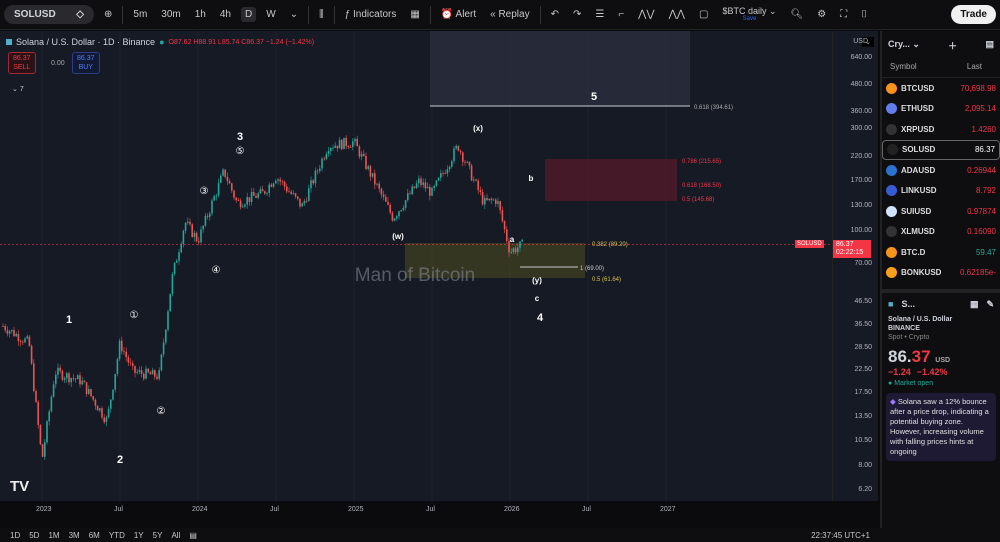 The image size is (1000, 542). Describe the element at coordinates (891, 304) in the screenshot. I see `symbol-logo-icon: ■` at that location.